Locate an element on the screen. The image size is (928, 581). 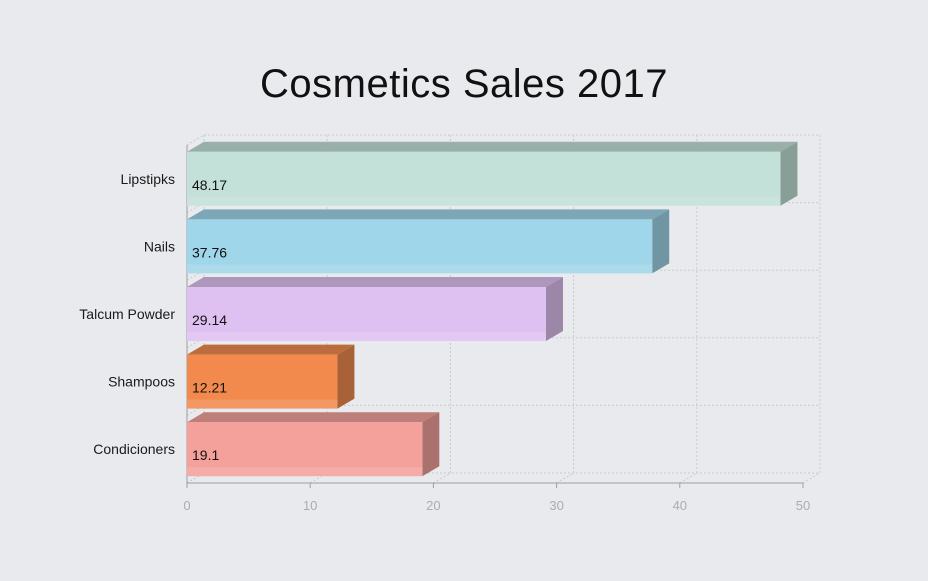
x-tick-label: 20 is located at coordinates (433, 505).